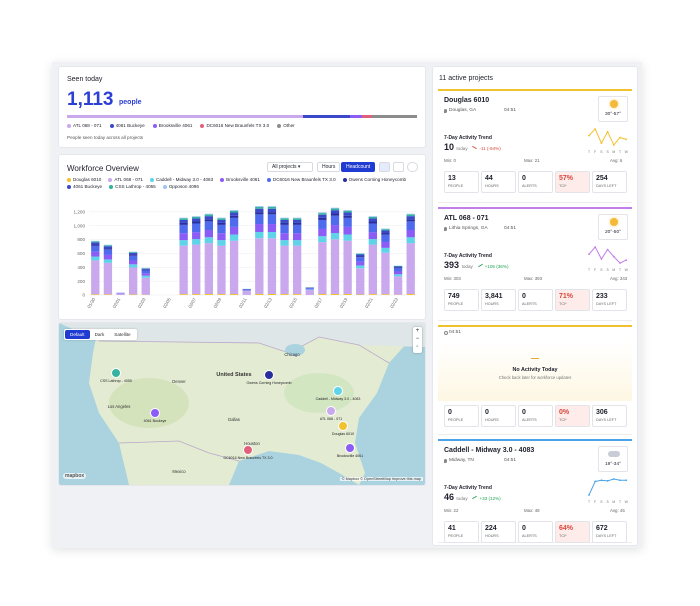 This screenshot has height=606, width=700. Describe the element at coordinates (358, 167) in the screenshot. I see `tab: Headcount` at that location.